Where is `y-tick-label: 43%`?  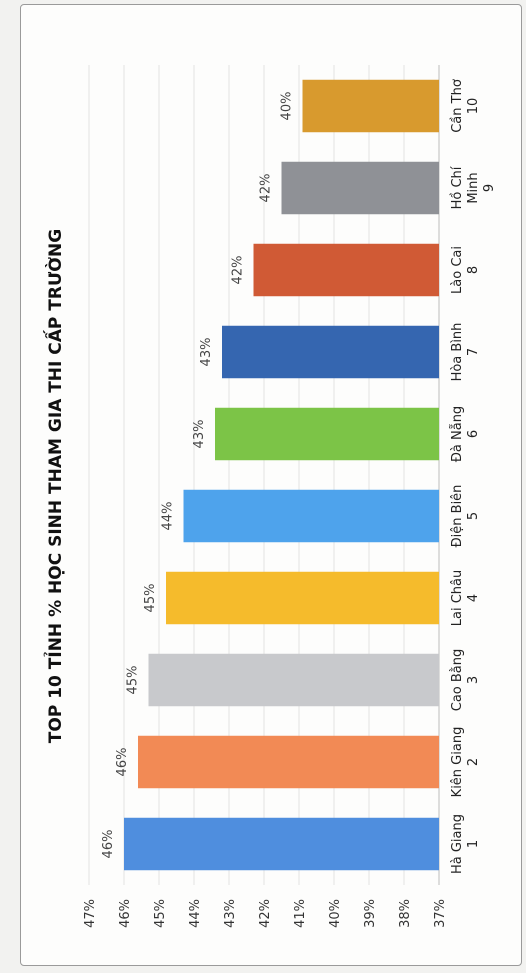 y-tick-label: 43% is located at coordinates (230, 913).